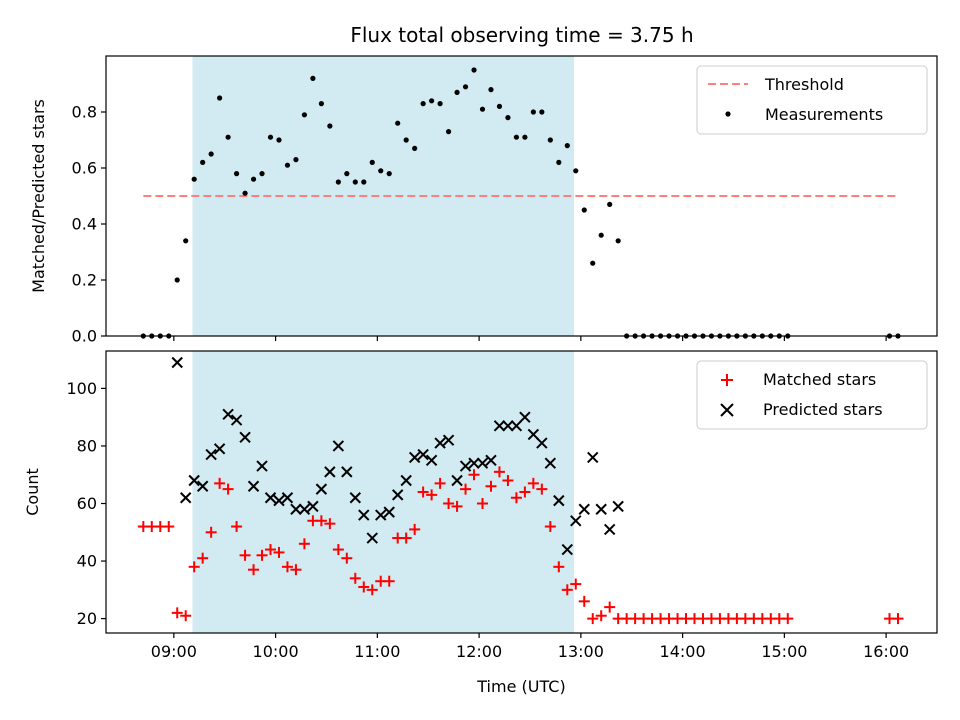  Describe the element at coordinates (812, 100) in the screenshot. I see `top-legend: Threshold Measurements` at that location.